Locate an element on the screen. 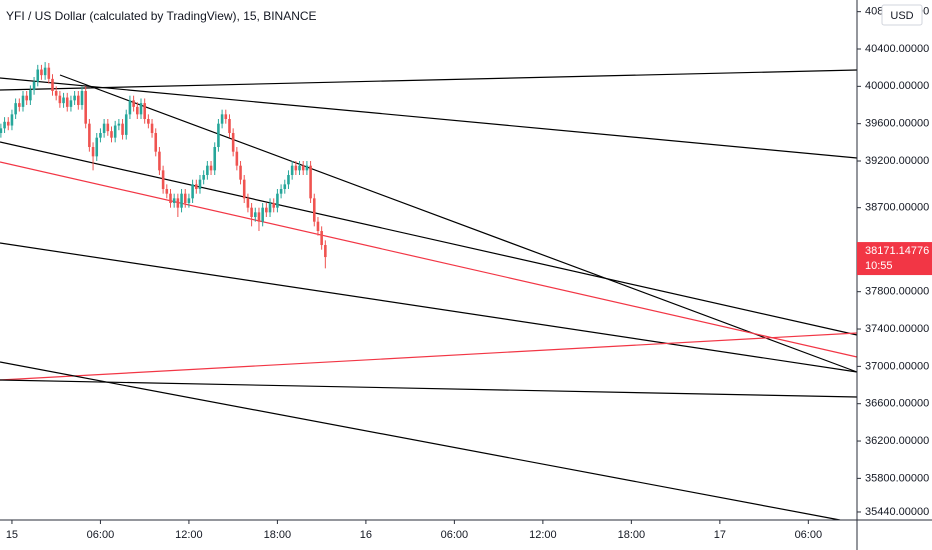  y-tick-label: 36600.00000 is located at coordinates (897, 404).